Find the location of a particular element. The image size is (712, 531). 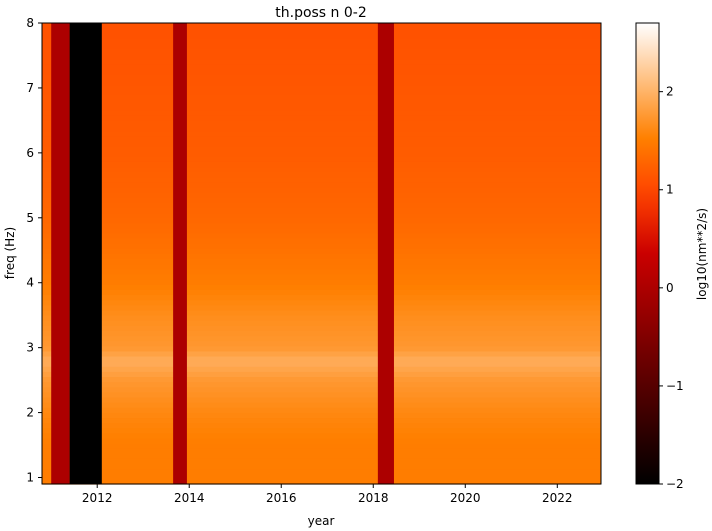

y-tick-label: 2 is located at coordinates (30, 413).